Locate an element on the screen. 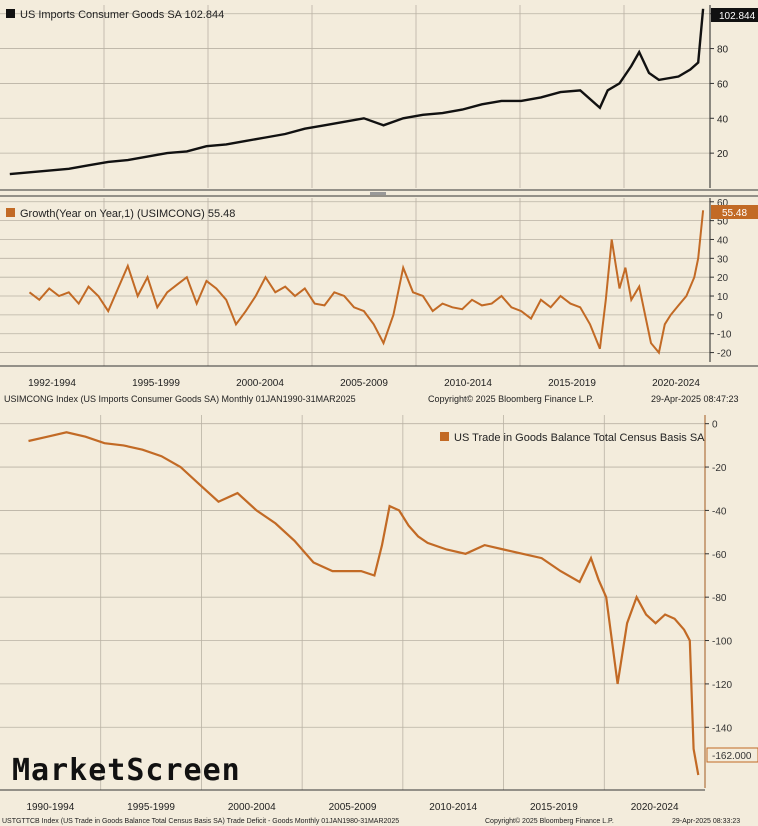  trade-balance-x-tick: 1990-1994 is located at coordinates (50, 807).